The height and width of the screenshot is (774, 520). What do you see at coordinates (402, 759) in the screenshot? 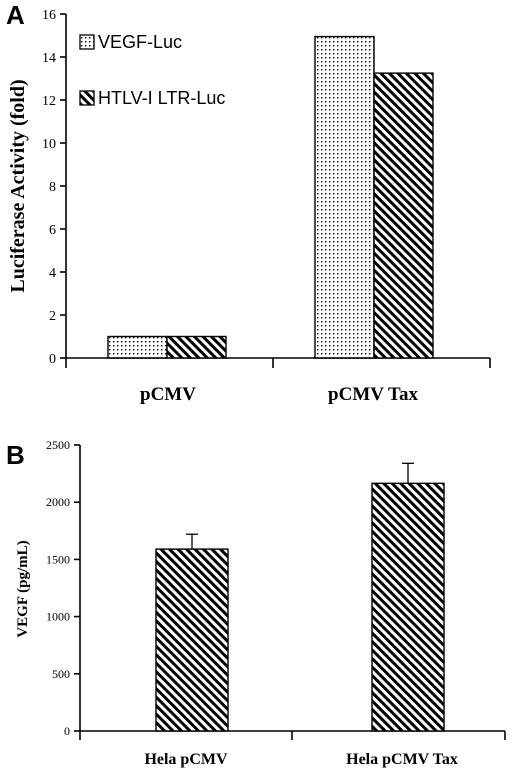
I see `panel-b-category-label: Hela pCMV Tax` at bounding box center [402, 759].